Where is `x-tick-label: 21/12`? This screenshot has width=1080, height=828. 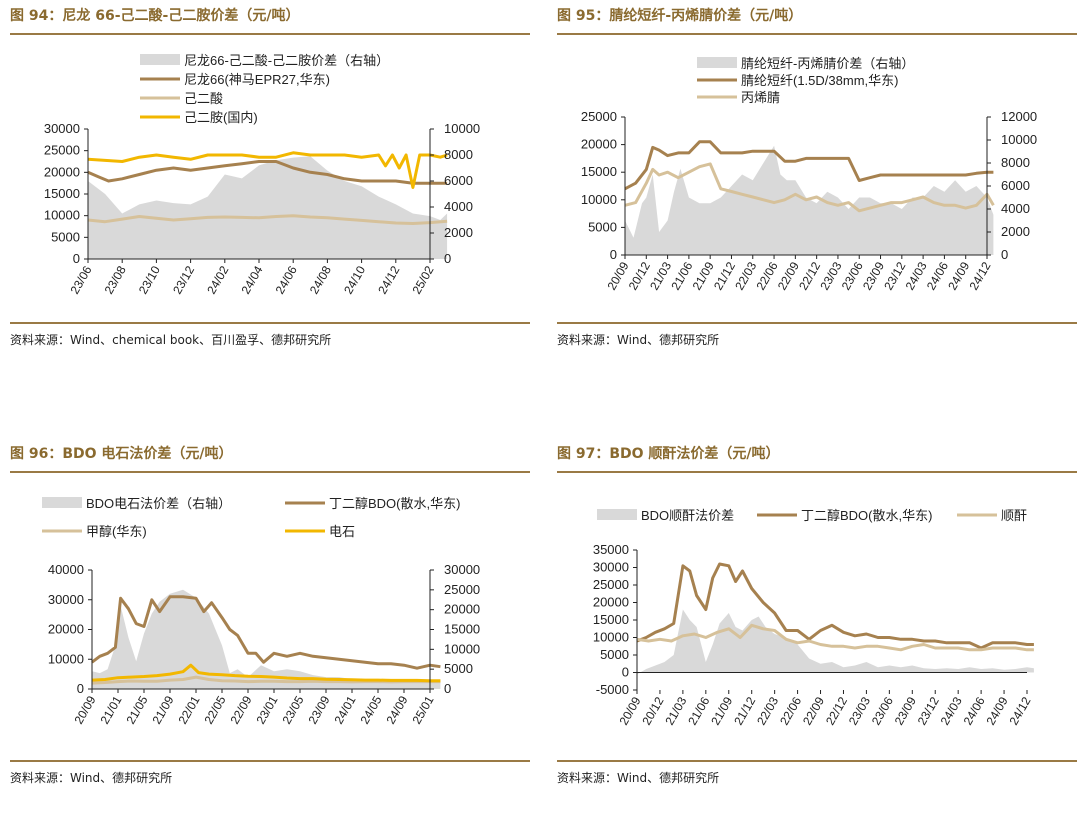 x-tick-label: 21/12 is located at coordinates (744, 710).